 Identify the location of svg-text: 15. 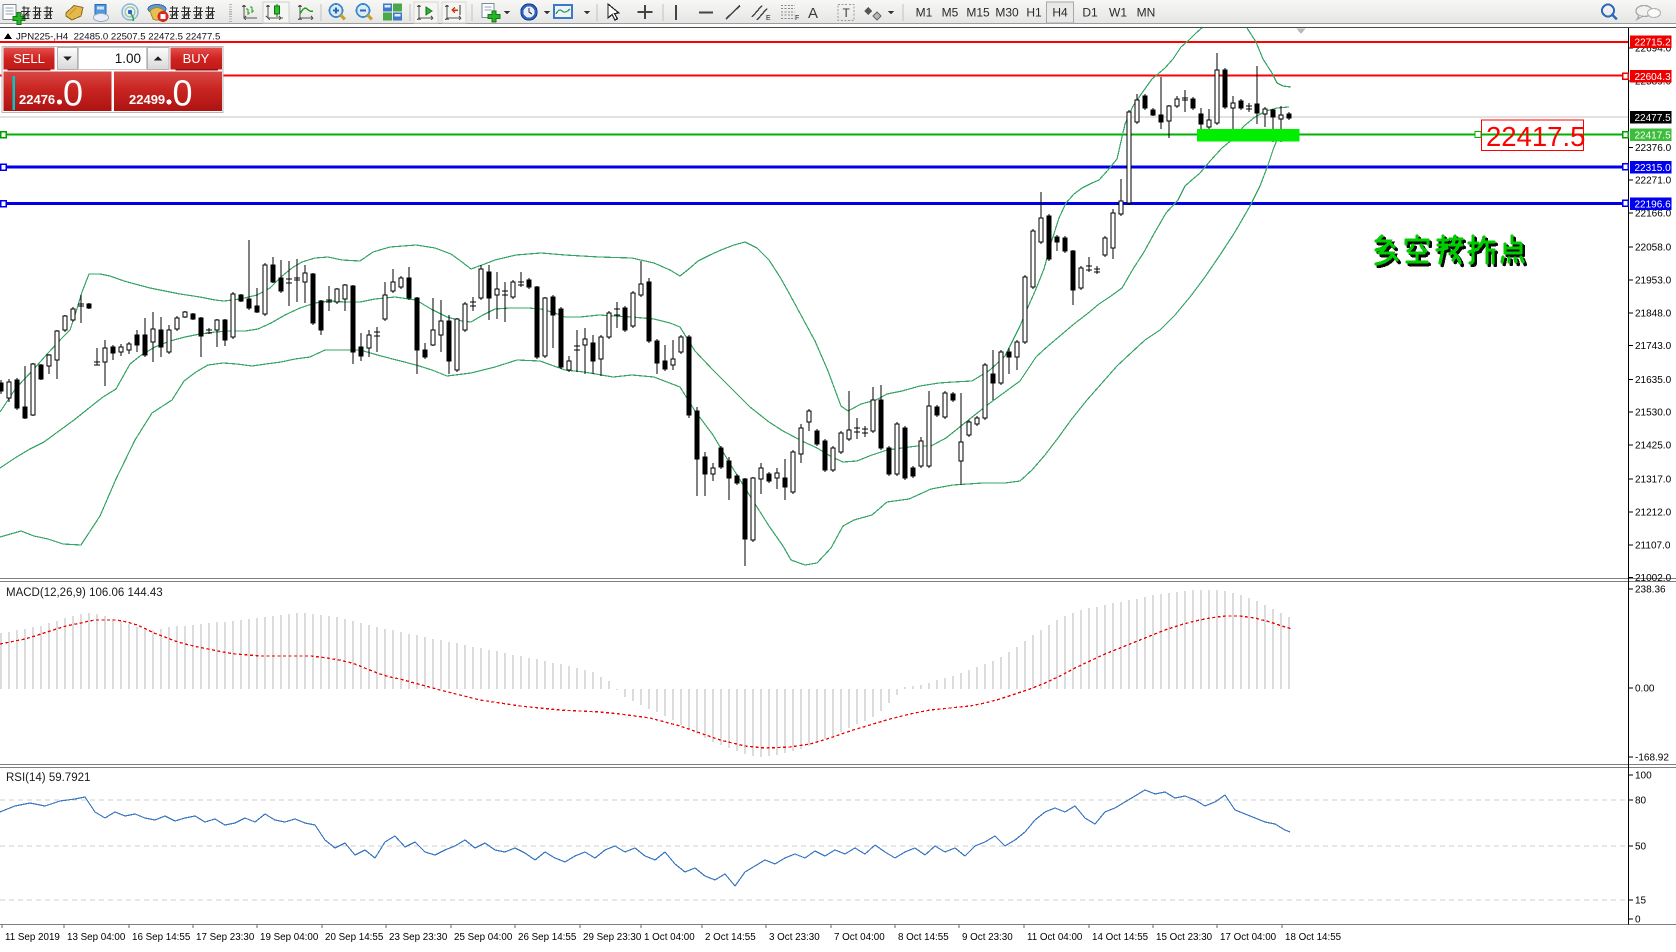
(1641, 901).